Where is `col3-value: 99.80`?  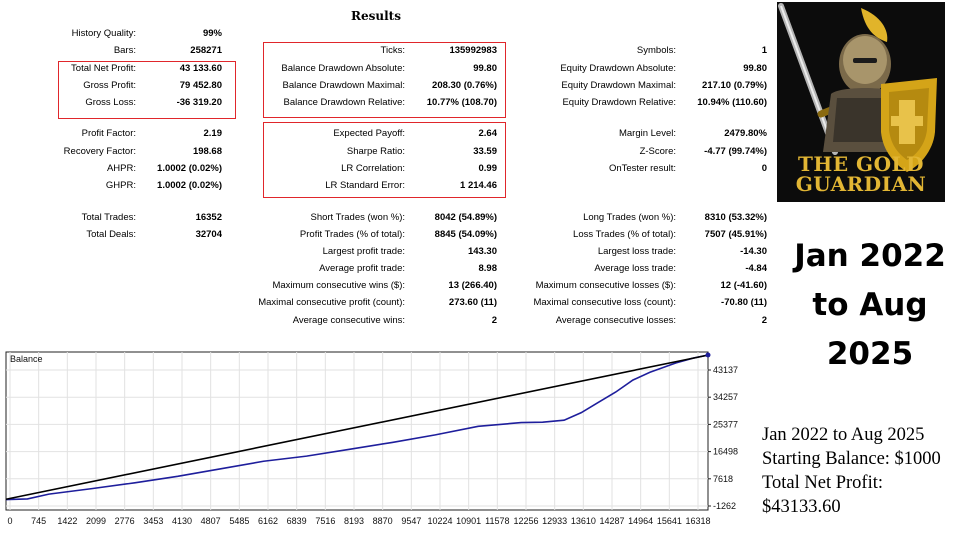
col3-value: 99.80 is located at coordinates (755, 68).